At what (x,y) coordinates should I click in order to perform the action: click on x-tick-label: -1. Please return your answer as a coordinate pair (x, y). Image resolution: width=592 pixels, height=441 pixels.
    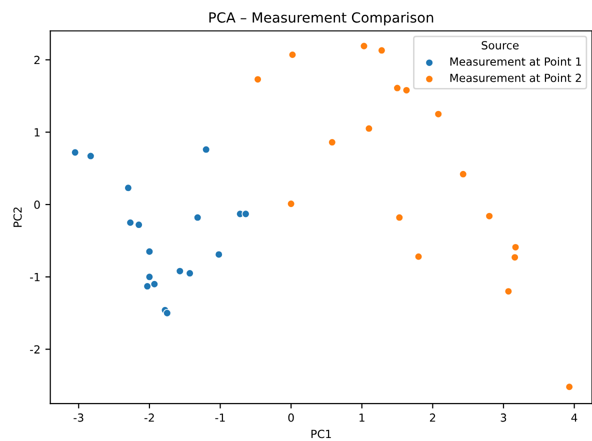
    Looking at the image, I should click on (220, 418).